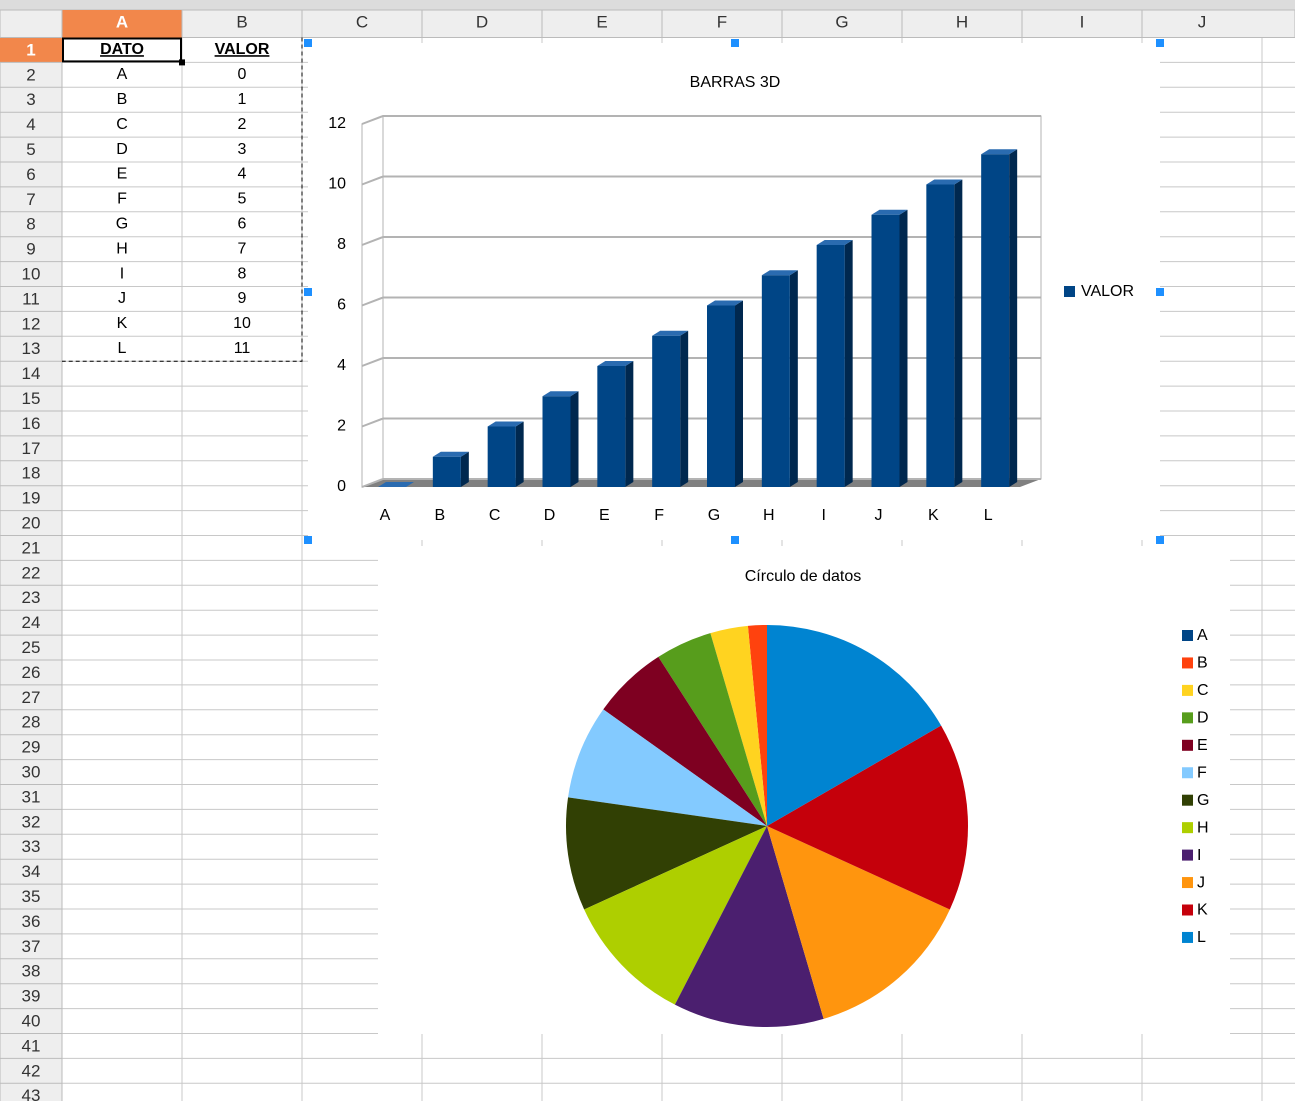 Image resolution: width=1295 pixels, height=1101 pixels. Describe the element at coordinates (879, 515) in the screenshot. I see `x-tick-label: J` at that location.